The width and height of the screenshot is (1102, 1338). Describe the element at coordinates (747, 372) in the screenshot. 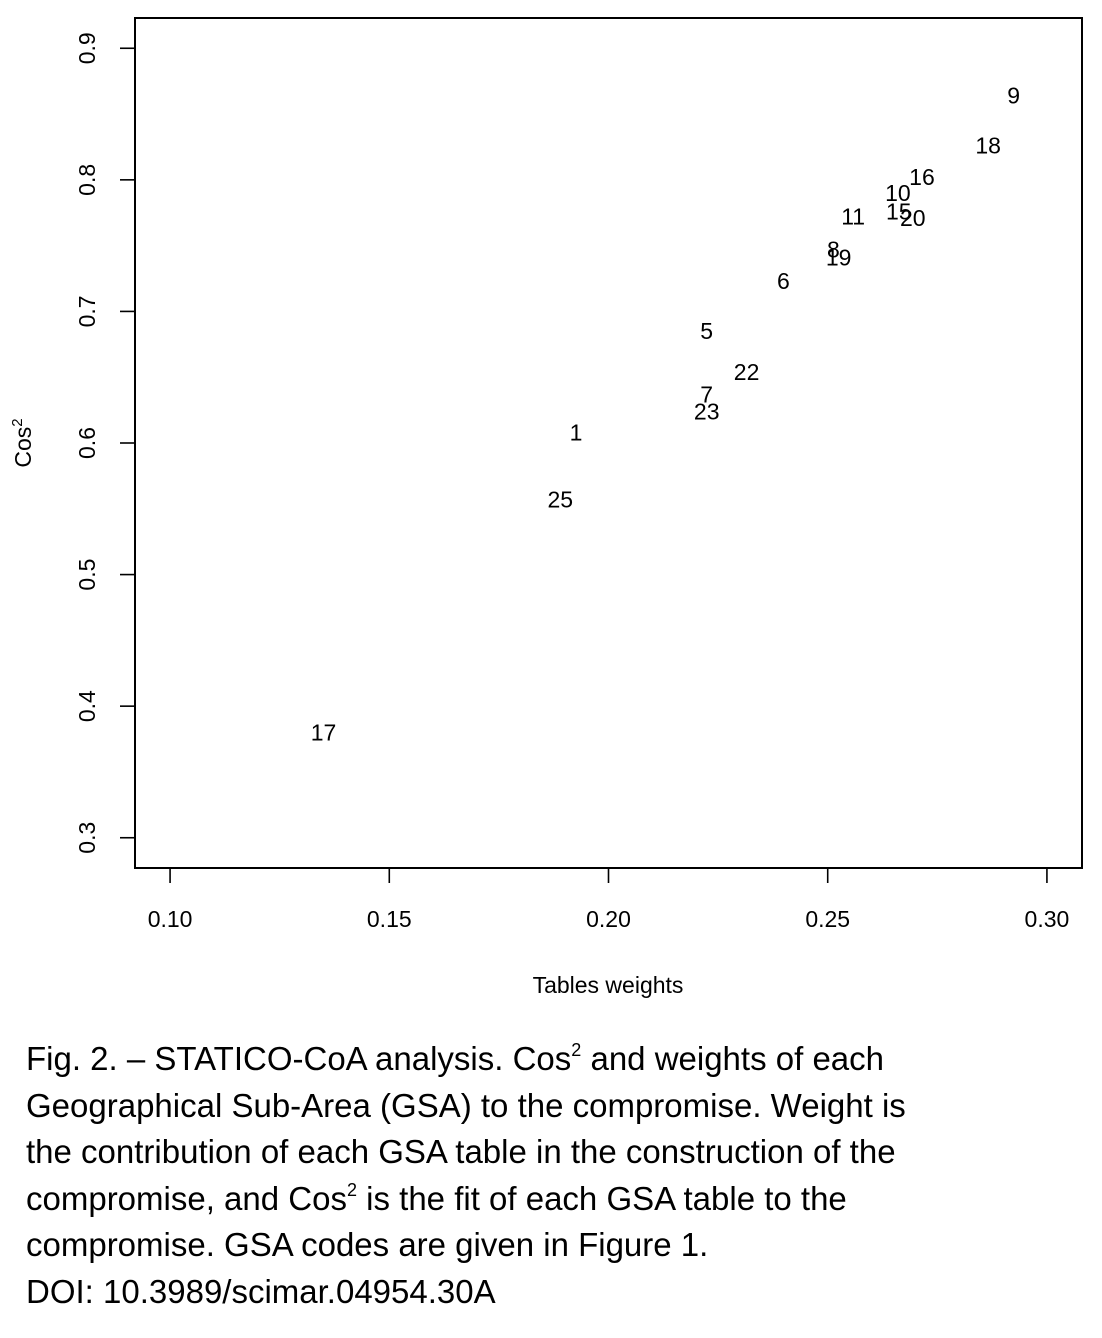

I see `point-label-22: 22` at that location.